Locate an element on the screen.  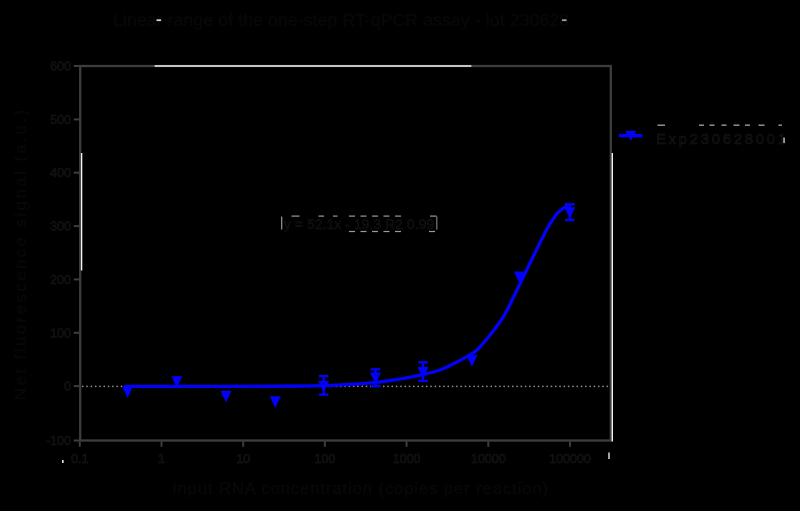
svg-text: 200 is located at coordinates (60, 280).